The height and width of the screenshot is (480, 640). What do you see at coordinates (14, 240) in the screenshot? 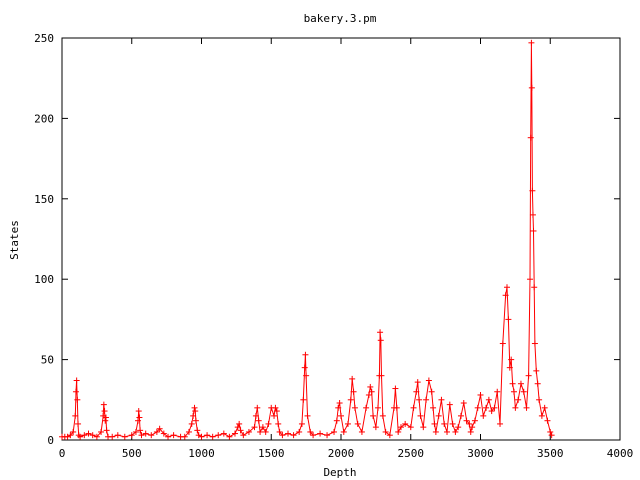
I see `y-axis-label: States` at bounding box center [14, 240].